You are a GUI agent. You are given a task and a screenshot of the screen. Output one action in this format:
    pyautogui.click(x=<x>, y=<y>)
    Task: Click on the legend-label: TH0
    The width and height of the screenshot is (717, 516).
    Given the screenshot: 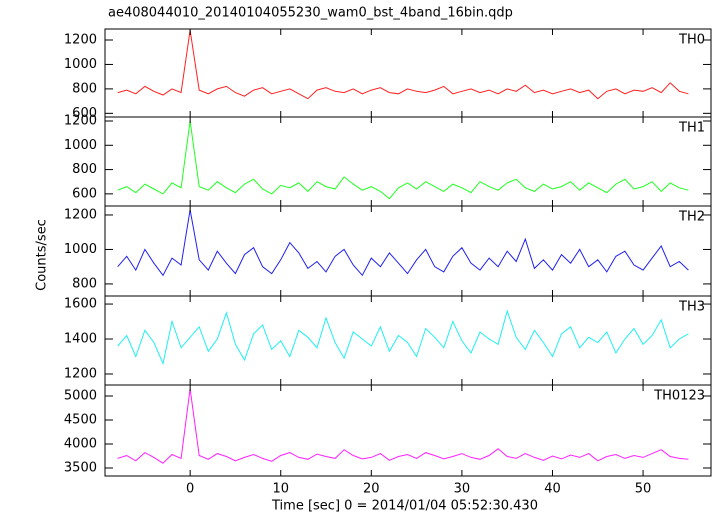 What is the action you would take?
    pyautogui.click(x=691, y=40)
    